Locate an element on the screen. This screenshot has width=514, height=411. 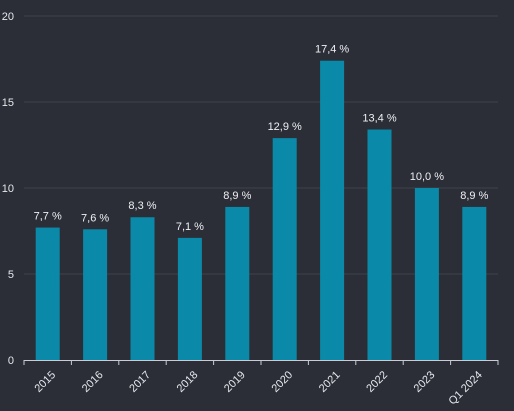
bar-q1-2024 is located at coordinates (474, 283).